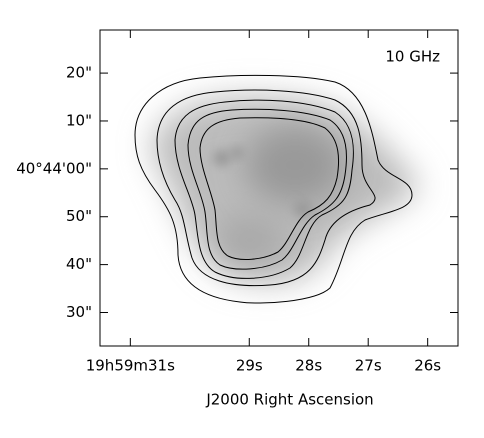 This screenshot has height=438, width=484. What do you see at coordinates (249, 366) in the screenshot?
I see `x-tick-label: 29s` at bounding box center [249, 366].